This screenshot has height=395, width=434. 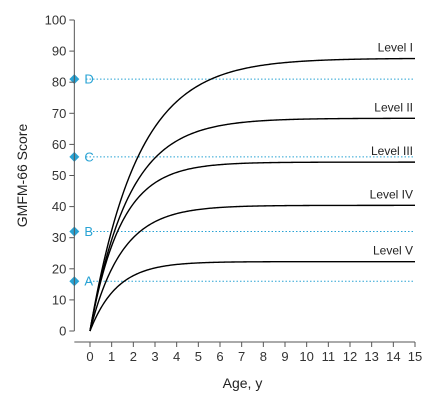 What do you see at coordinates (59, 237) in the screenshot?
I see `y-tick-label: 30` at bounding box center [59, 237].